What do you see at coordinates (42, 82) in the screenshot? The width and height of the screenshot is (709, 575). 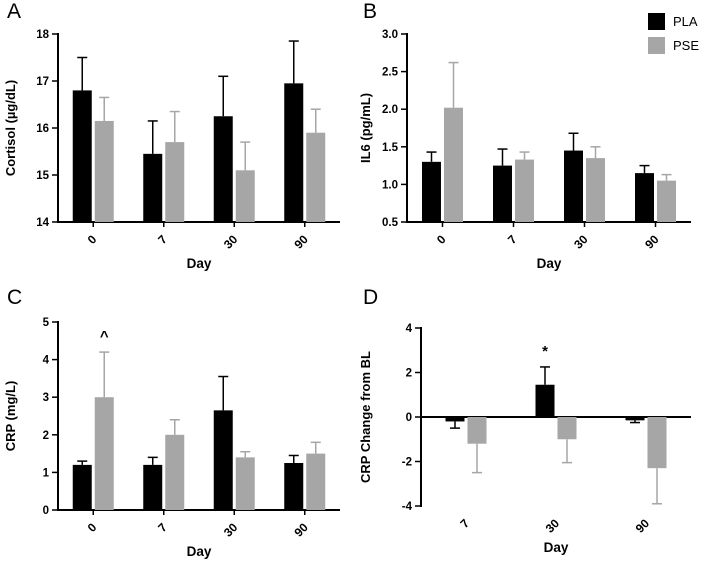 I see `y-tick-label: 17` at bounding box center [42, 82].